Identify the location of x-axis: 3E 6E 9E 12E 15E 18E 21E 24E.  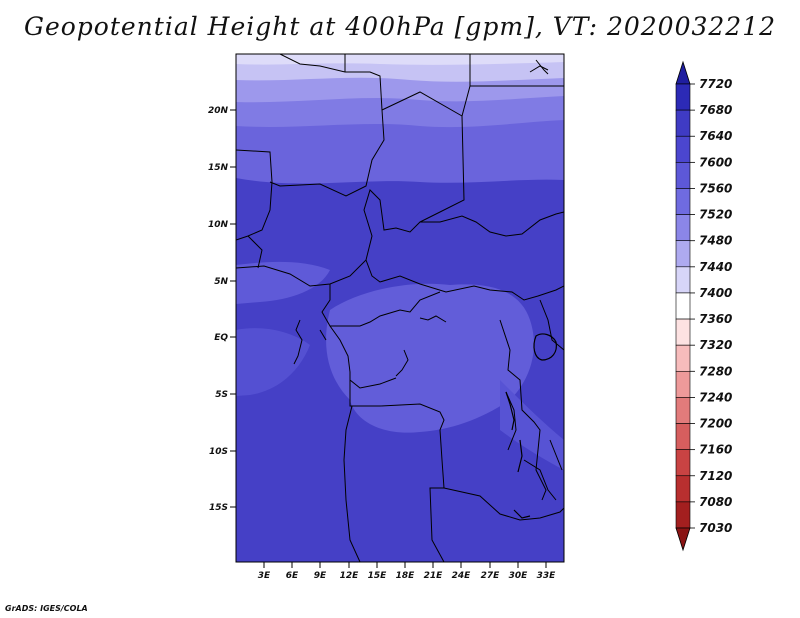
(407, 571).